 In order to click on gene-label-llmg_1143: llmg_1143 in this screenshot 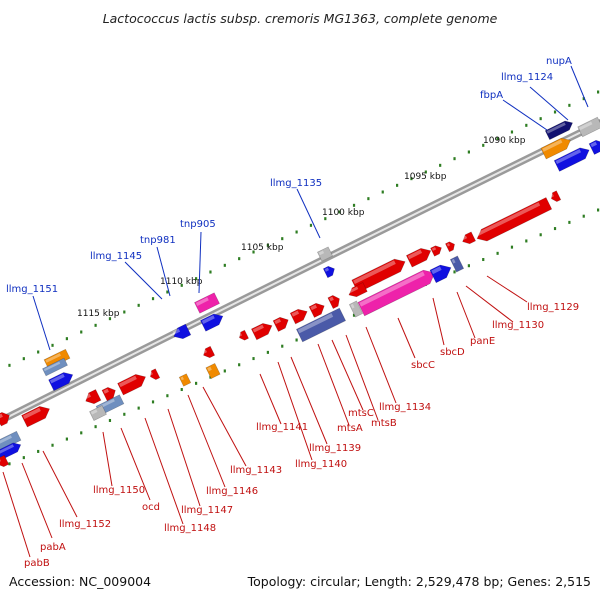, I will do `click(256, 470)`.